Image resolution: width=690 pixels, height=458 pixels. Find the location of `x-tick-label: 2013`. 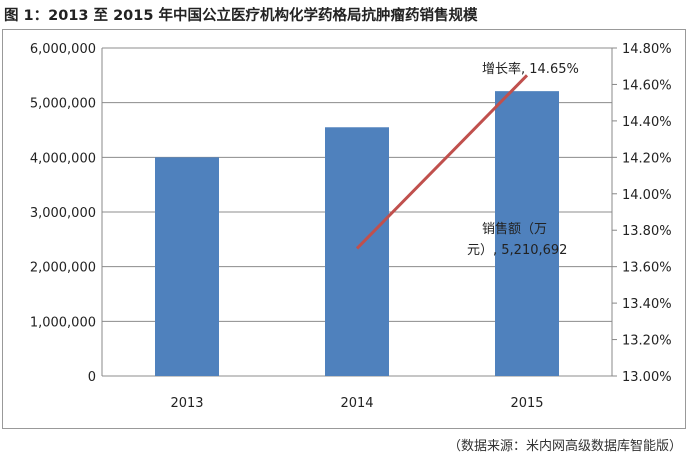

x-tick-label: 2013 is located at coordinates (186, 403).